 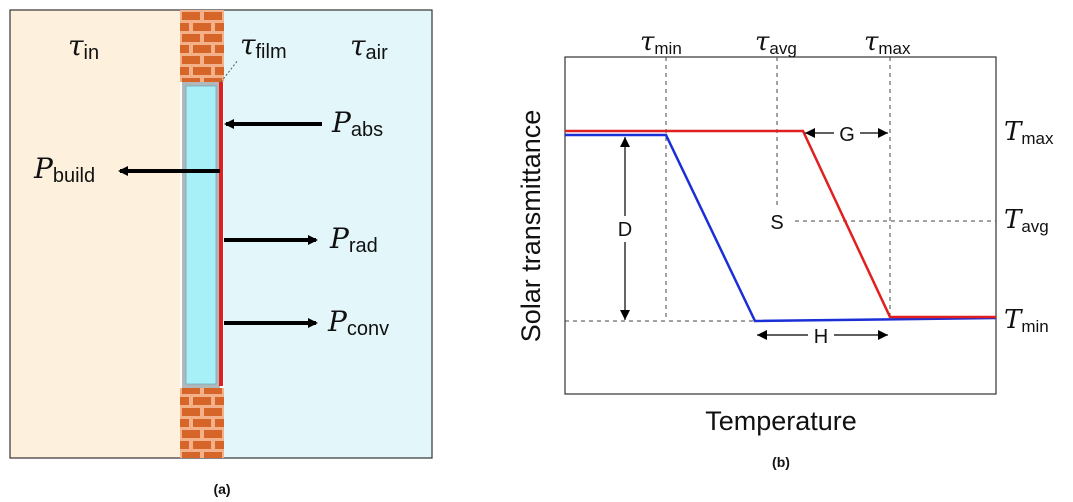 I want to click on x-tick-tau-max: τmax, so click(x=887, y=42).